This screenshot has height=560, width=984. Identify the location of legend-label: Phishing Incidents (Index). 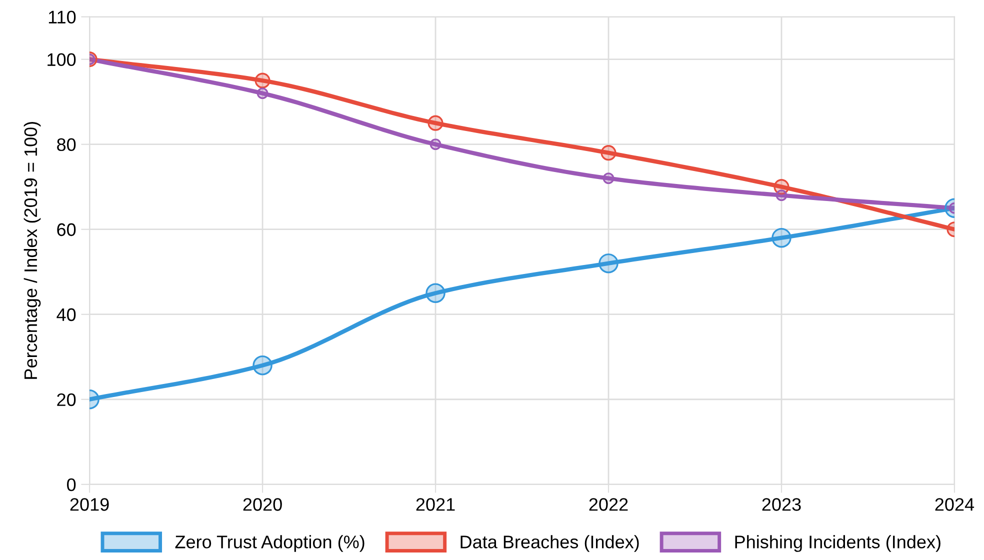
(837, 543).